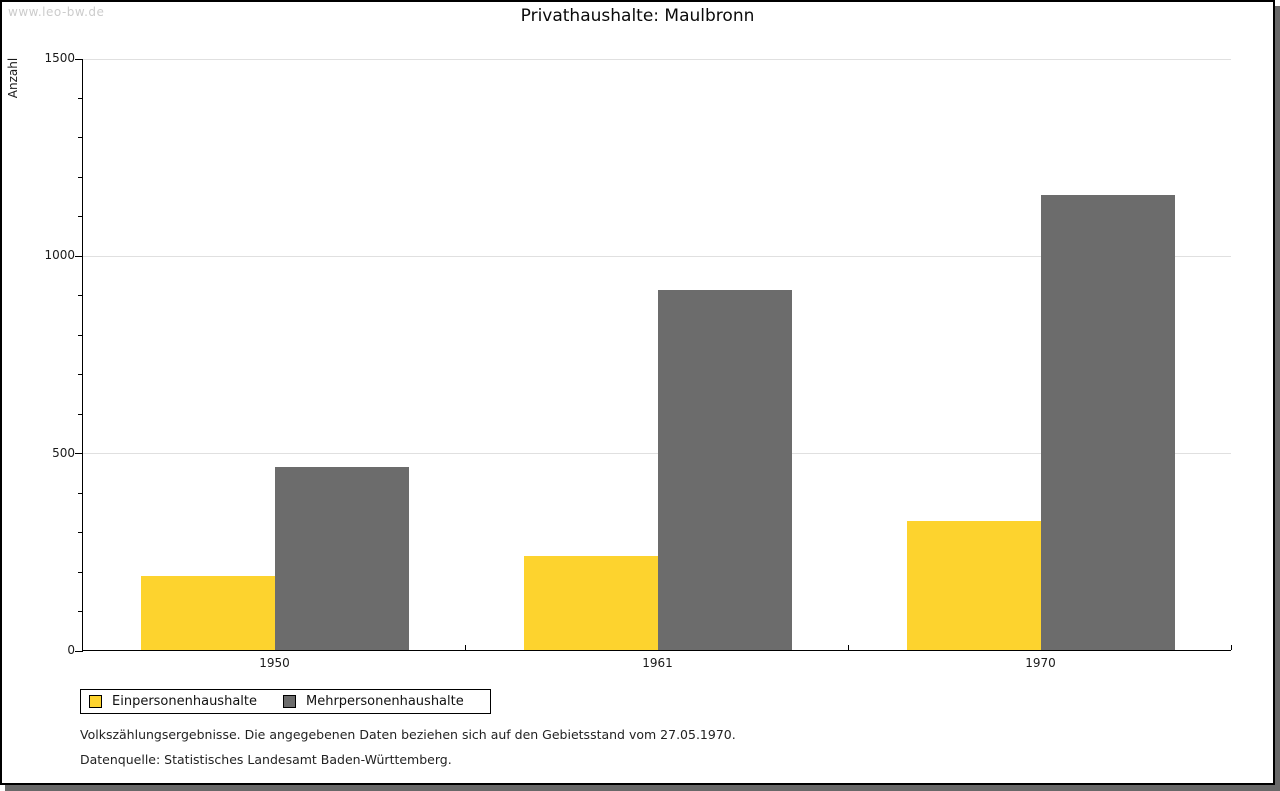  I want to click on bar-mehrpersonenhaushalte-1950, so click(341, 558).